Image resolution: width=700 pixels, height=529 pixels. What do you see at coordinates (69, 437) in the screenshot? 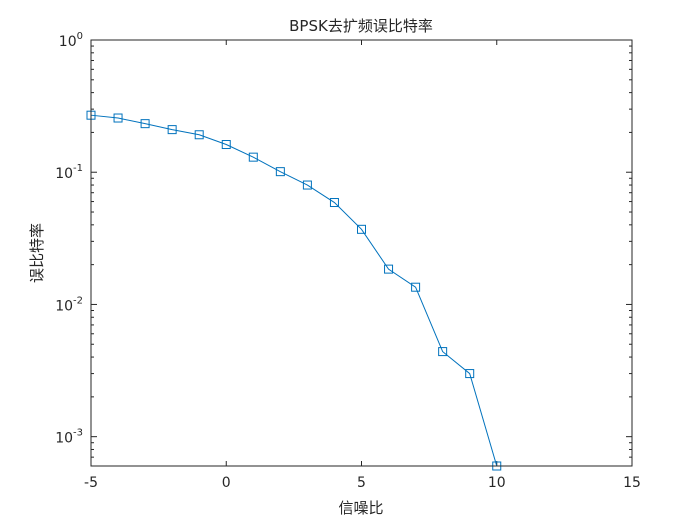
I see `y-tick-label: 10⁻³` at bounding box center [69, 437].